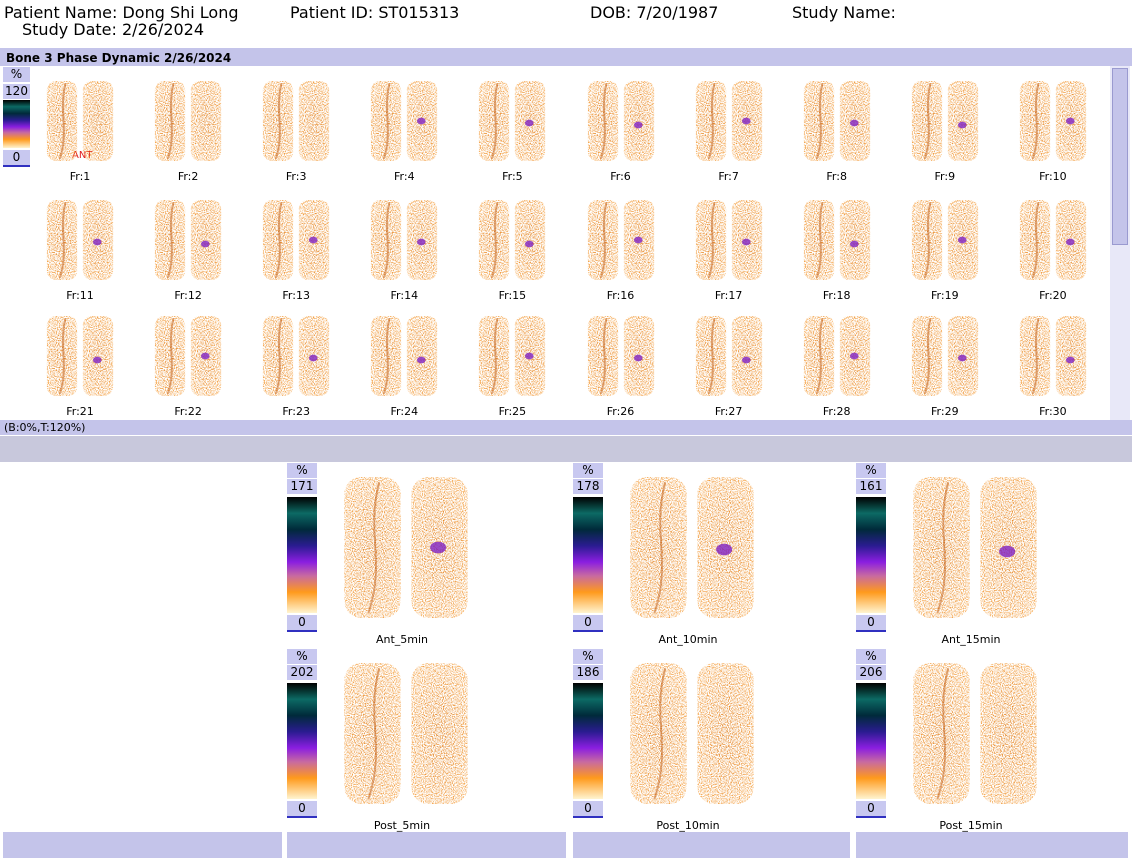  What do you see at coordinates (426, 845) in the screenshot?
I see `bottom-bar` at bounding box center [426, 845].